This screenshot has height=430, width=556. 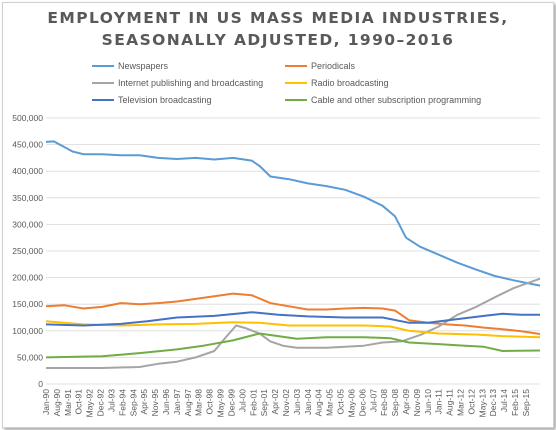 I want to click on x-tick-label: Feb-94, so click(x=122, y=402).